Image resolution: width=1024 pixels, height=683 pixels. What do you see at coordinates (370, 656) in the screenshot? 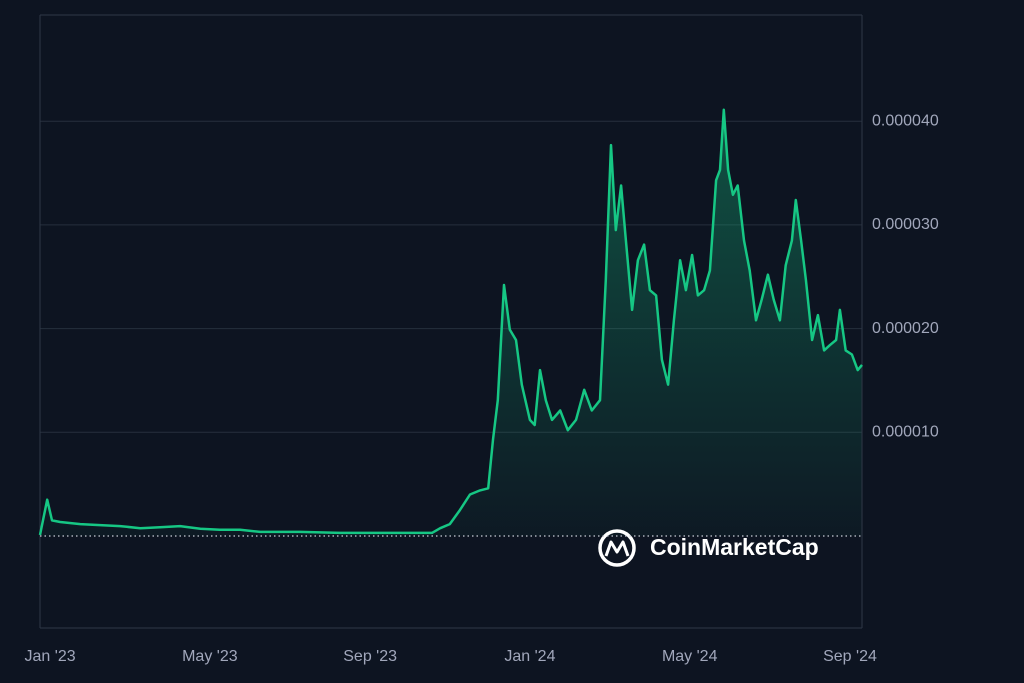
I see `x-tick-label: Sep '23` at bounding box center [370, 656].